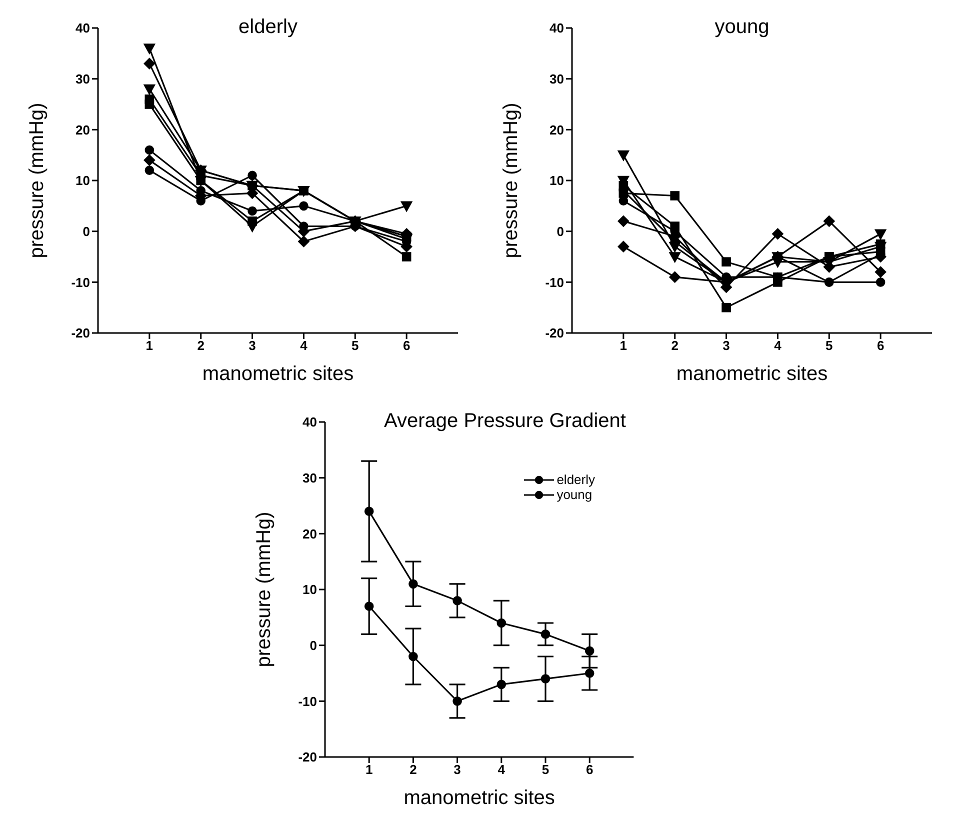 This screenshot has height=828, width=960. I want to click on chart-title: Average Pressure Gradient, so click(505, 421).